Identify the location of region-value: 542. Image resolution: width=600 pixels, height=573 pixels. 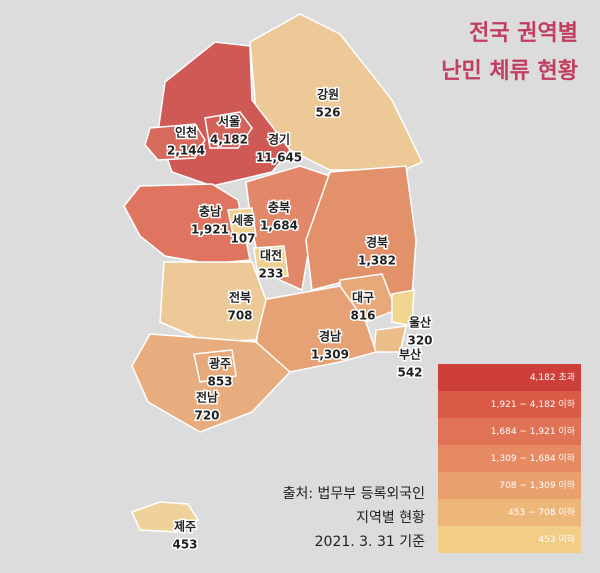
(409, 373).